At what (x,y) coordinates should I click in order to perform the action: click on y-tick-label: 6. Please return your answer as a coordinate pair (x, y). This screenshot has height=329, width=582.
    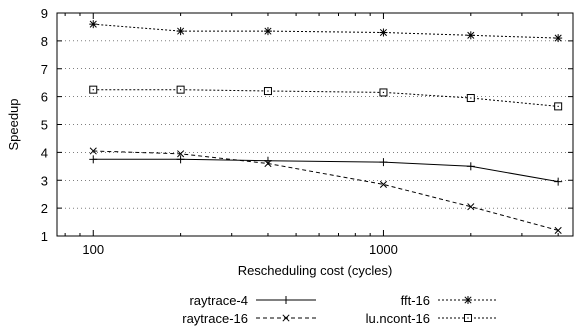
    Looking at the image, I should click on (44, 97).